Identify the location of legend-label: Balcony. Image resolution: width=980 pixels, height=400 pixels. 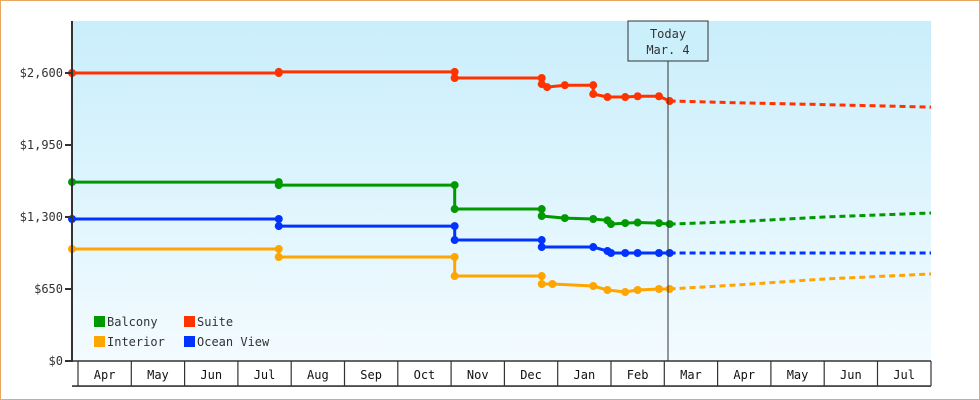
(132, 322).